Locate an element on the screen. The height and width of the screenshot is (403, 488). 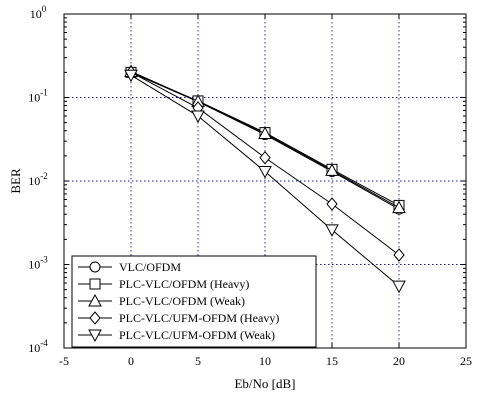
legend-label: PLC-VLC/UFM-OFDM (Weak) is located at coordinates (197, 335).